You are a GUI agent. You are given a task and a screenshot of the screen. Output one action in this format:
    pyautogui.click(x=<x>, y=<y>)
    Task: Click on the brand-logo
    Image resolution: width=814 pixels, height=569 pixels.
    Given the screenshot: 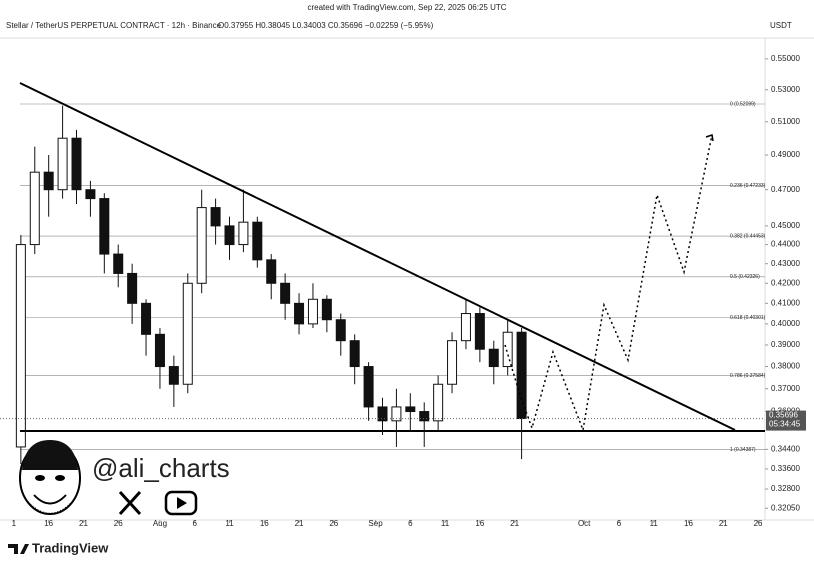 What is the action you would take?
    pyautogui.click(x=18, y=549)
    